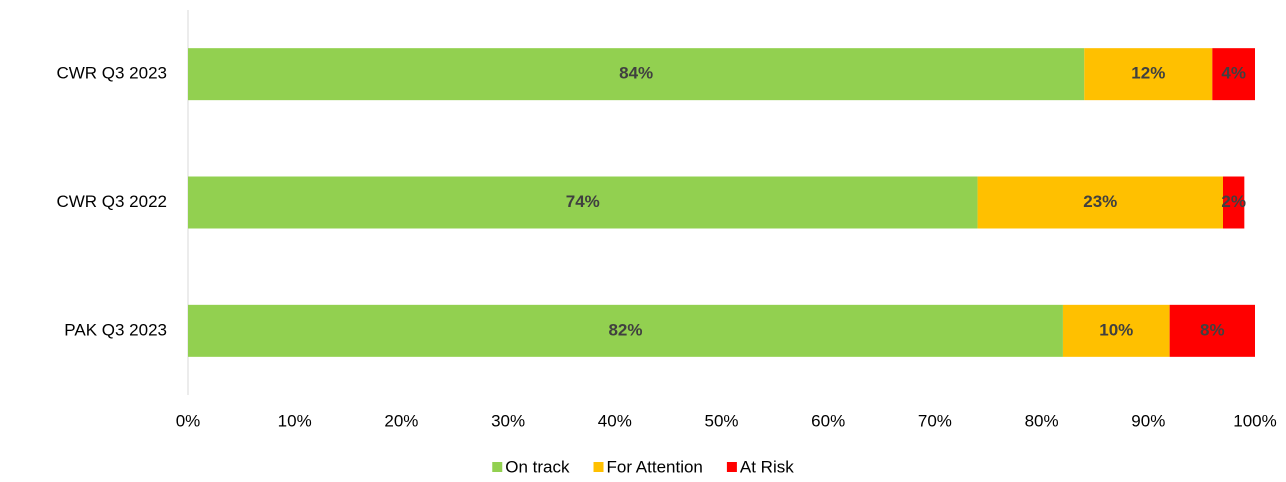 Image resolution: width=1286 pixels, height=482 pixels. What do you see at coordinates (111, 201) in the screenshot?
I see `y-tick-label: CWR Q3 2022` at bounding box center [111, 201].